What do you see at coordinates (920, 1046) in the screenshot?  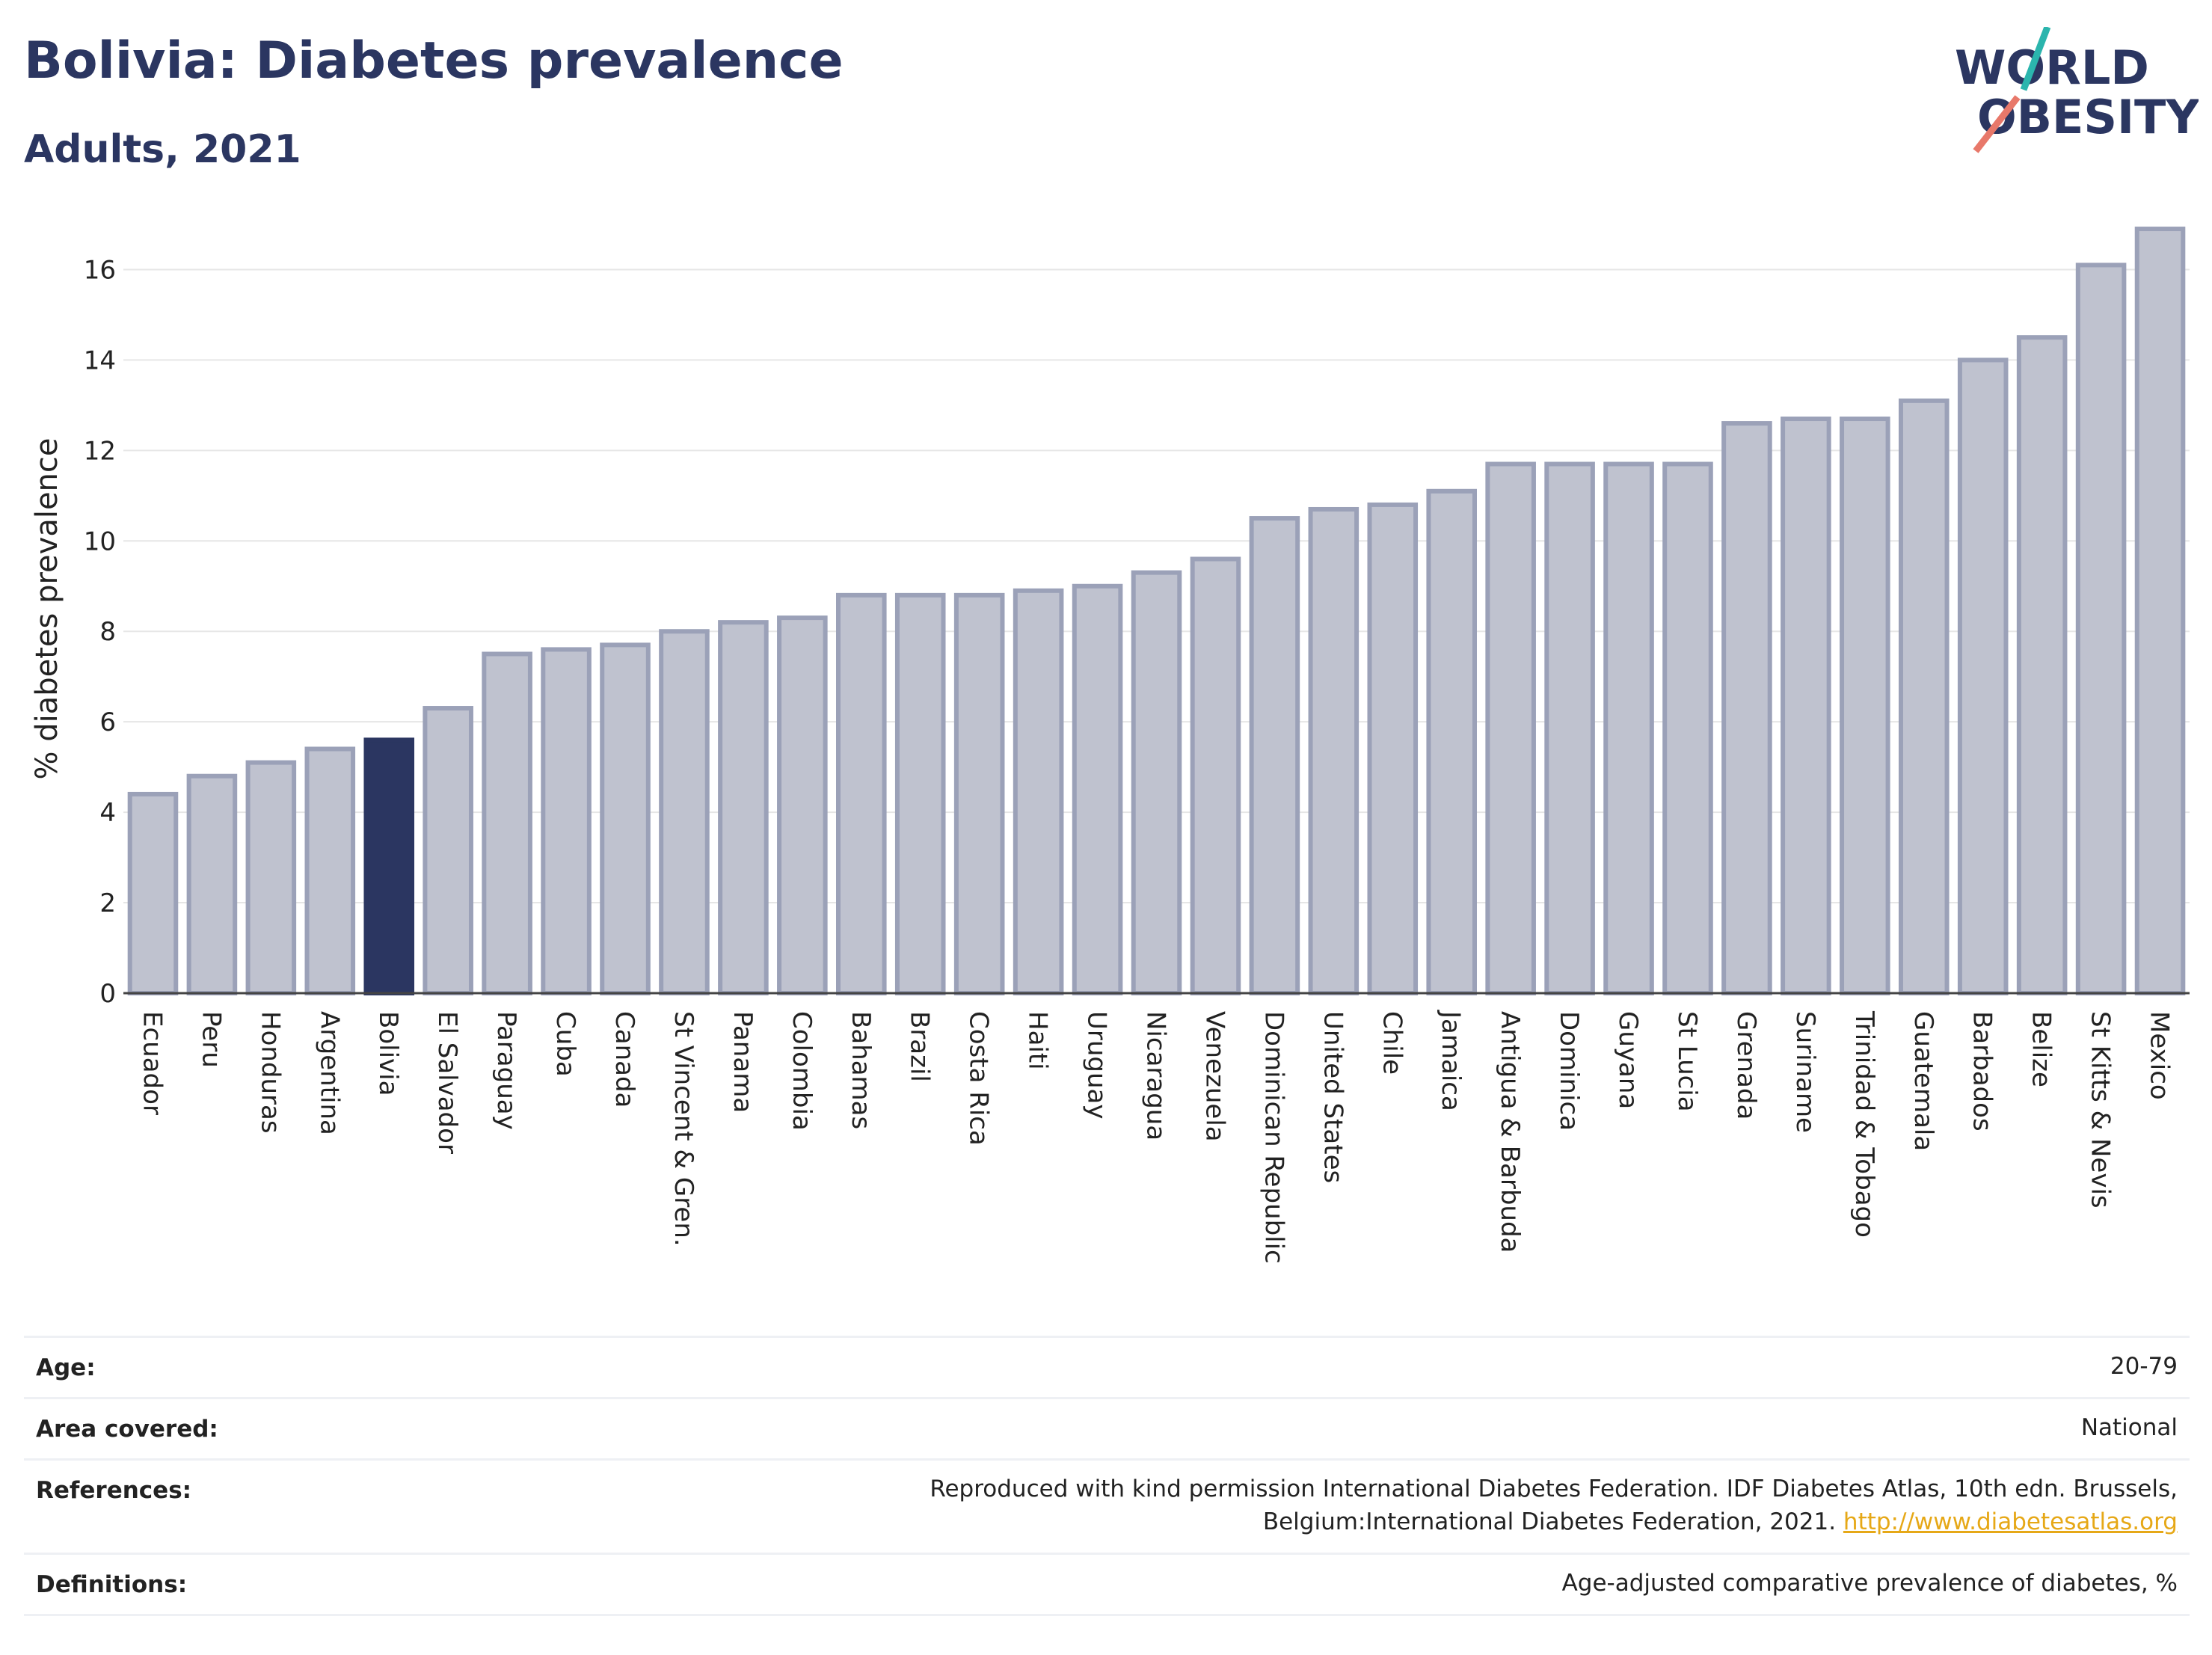 I see `x-tick-label: Brazil` at bounding box center [920, 1046].